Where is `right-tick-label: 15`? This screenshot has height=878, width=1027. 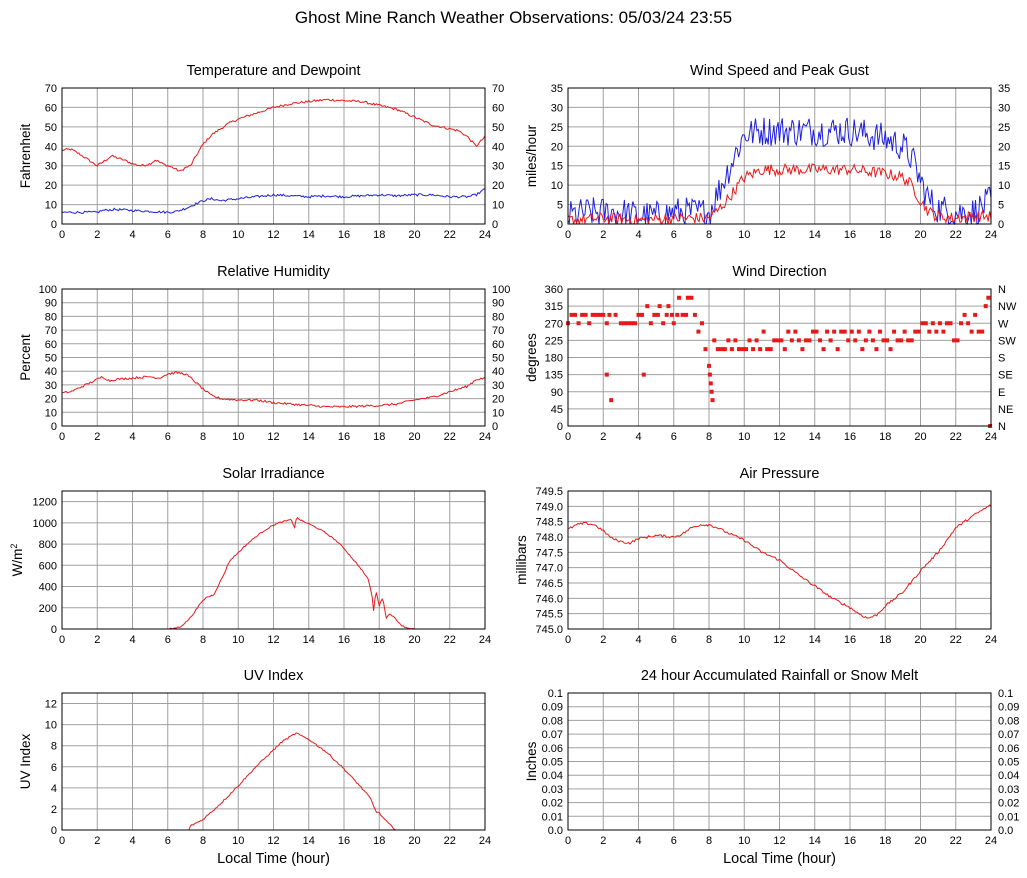 right-tick-label: 15 is located at coordinates (1004, 167).